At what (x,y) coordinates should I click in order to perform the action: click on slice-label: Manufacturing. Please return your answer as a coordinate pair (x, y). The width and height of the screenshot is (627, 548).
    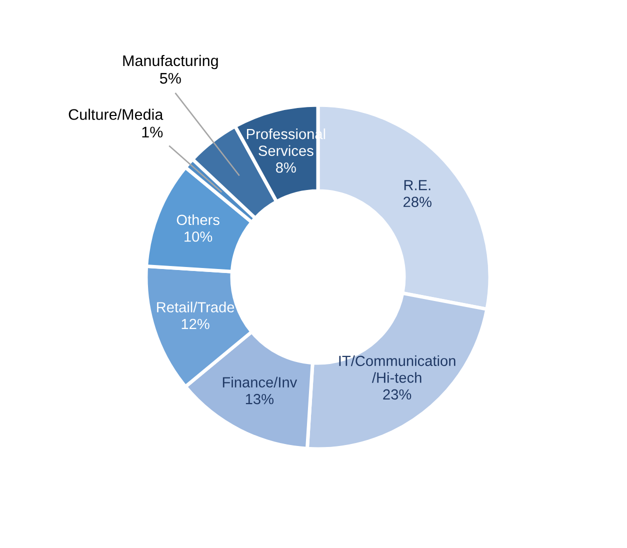
    Looking at the image, I should click on (170, 62).